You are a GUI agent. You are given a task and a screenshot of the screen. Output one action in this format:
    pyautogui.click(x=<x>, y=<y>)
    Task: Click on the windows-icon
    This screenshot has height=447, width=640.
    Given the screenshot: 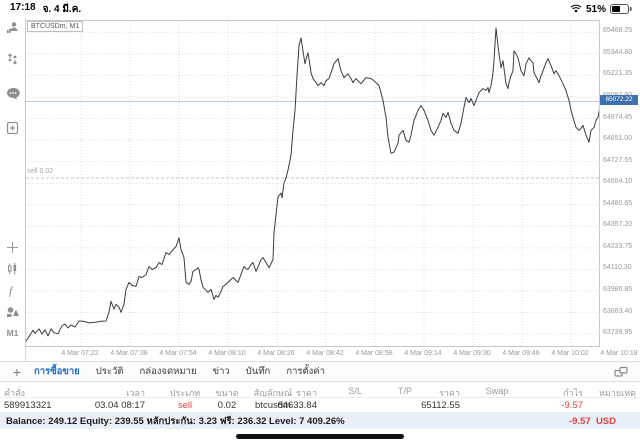 What is the action you would take?
    pyautogui.click(x=621, y=372)
    